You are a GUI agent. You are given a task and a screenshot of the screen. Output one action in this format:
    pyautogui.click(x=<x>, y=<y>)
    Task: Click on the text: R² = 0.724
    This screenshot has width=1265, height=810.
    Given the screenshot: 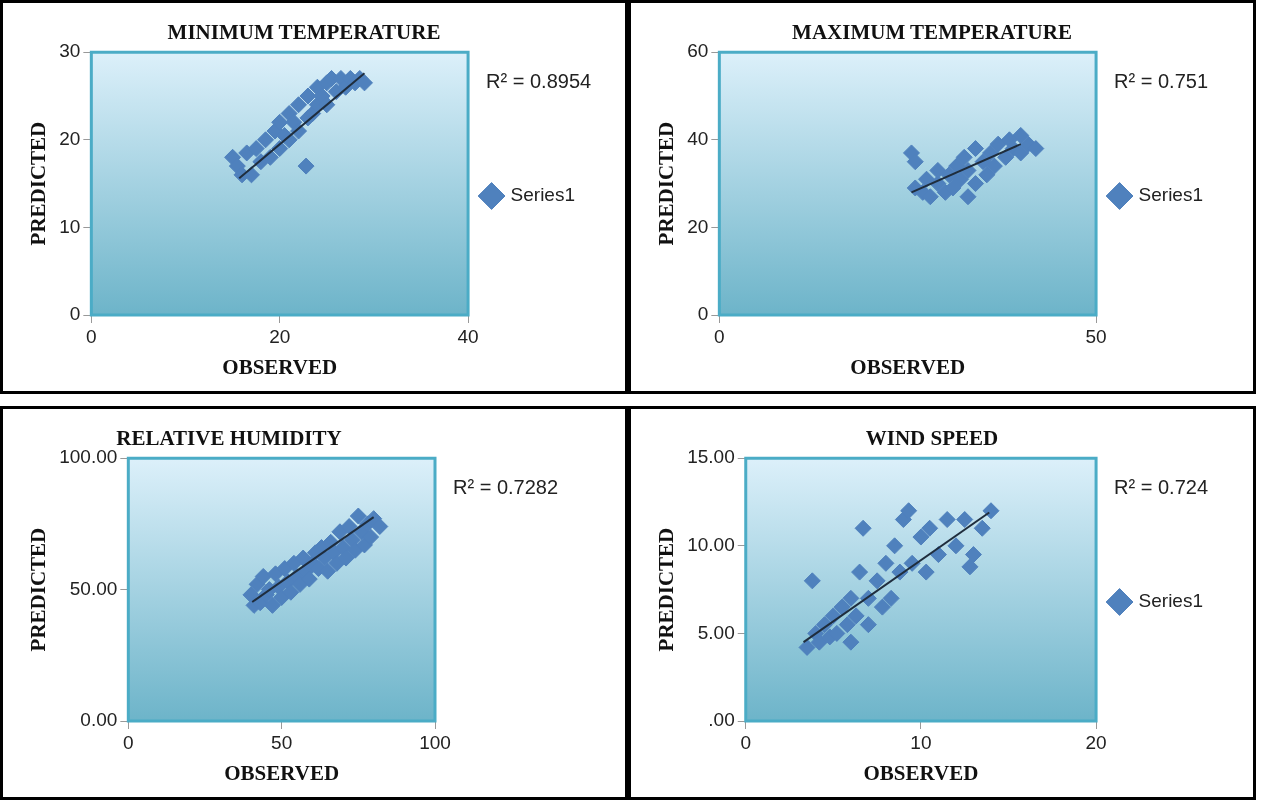 What is the action you would take?
    pyautogui.click(x=1161, y=486)
    